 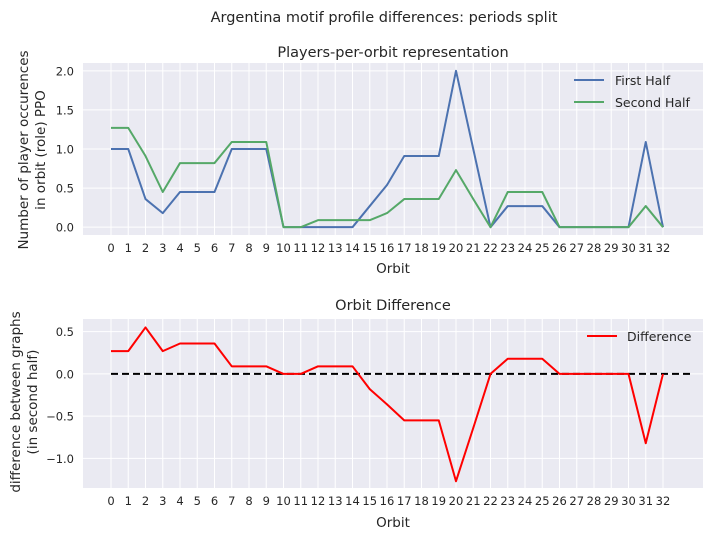 What do you see at coordinates (643, 80) in the screenshot?
I see `legend-first-half-label: First Half` at bounding box center [643, 80].